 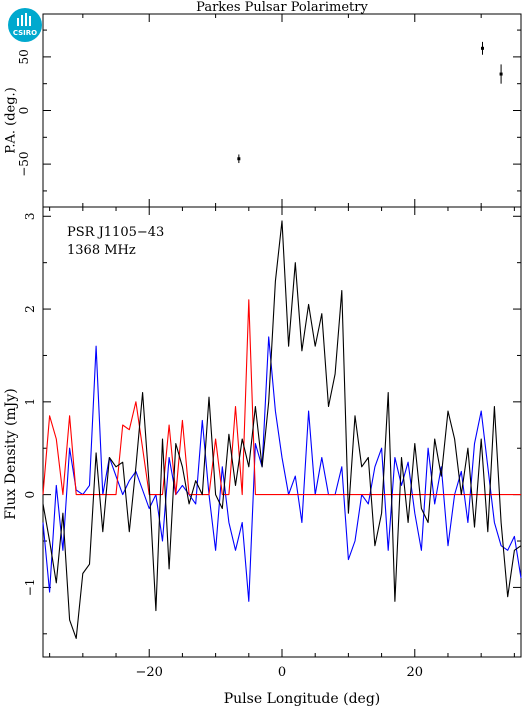 I want to click on flux-x-tick-label: −20, so click(x=149, y=672).